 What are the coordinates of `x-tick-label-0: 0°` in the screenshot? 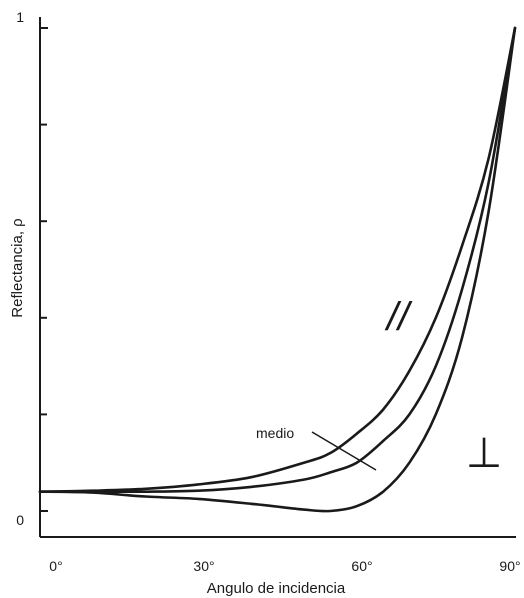 It's located at (55, 566).